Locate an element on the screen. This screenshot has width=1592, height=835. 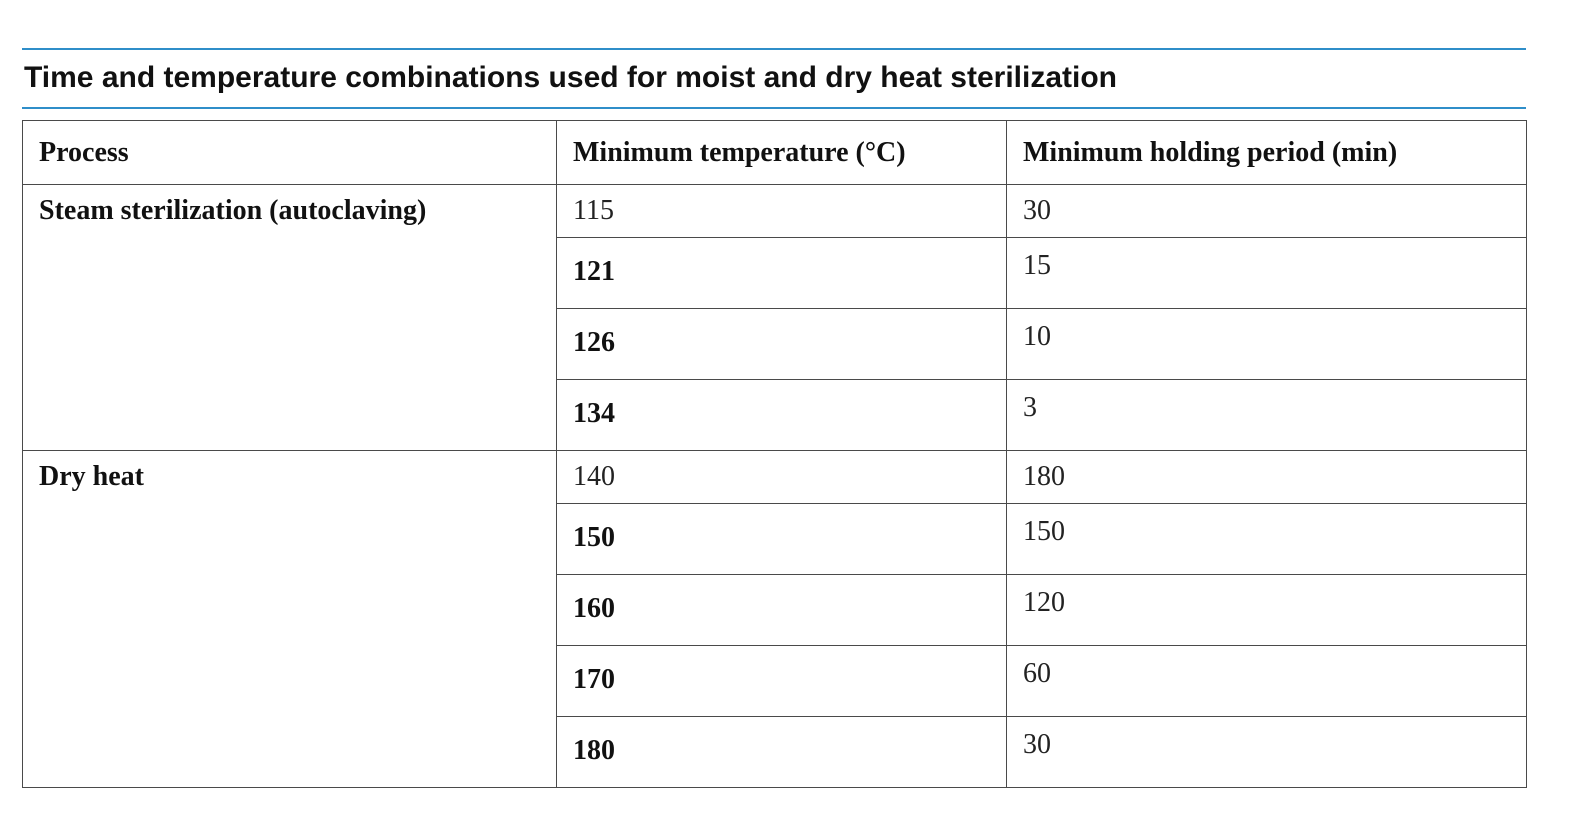
header-temperature: Minimum temperature (°C) is located at coordinates (781, 152).